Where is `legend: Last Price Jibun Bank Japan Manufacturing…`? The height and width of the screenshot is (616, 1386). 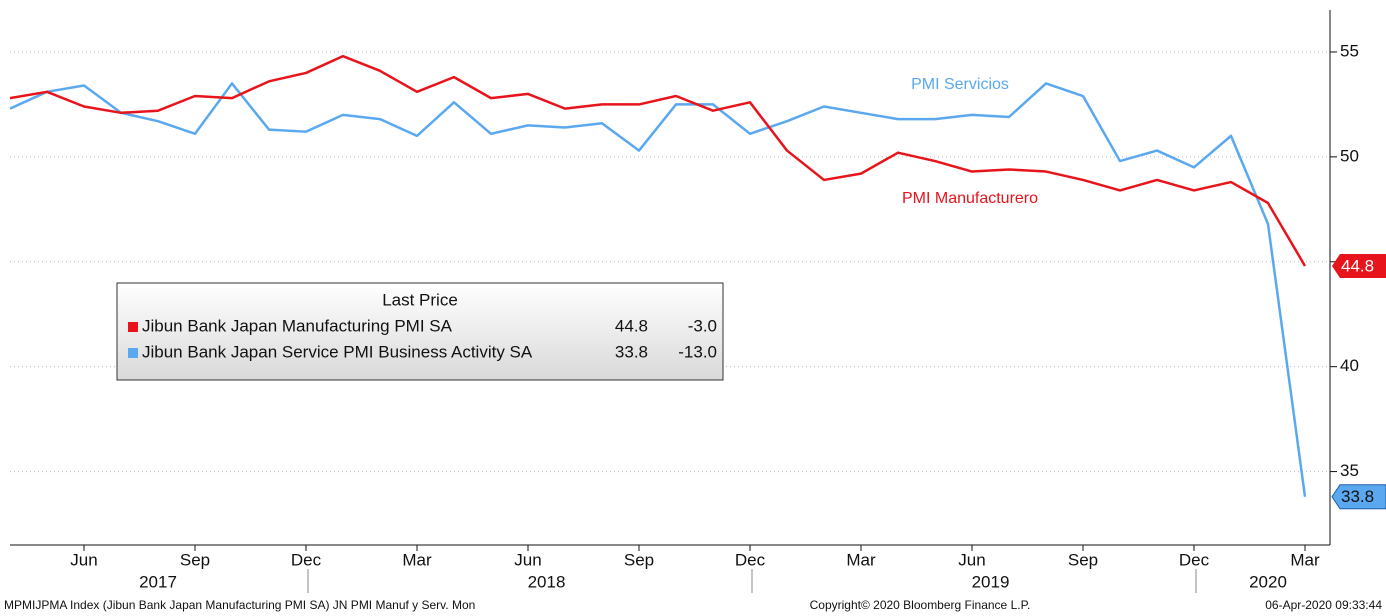 legend: Last Price Jibun Bank Japan Manufacturing… is located at coordinates (420, 331).